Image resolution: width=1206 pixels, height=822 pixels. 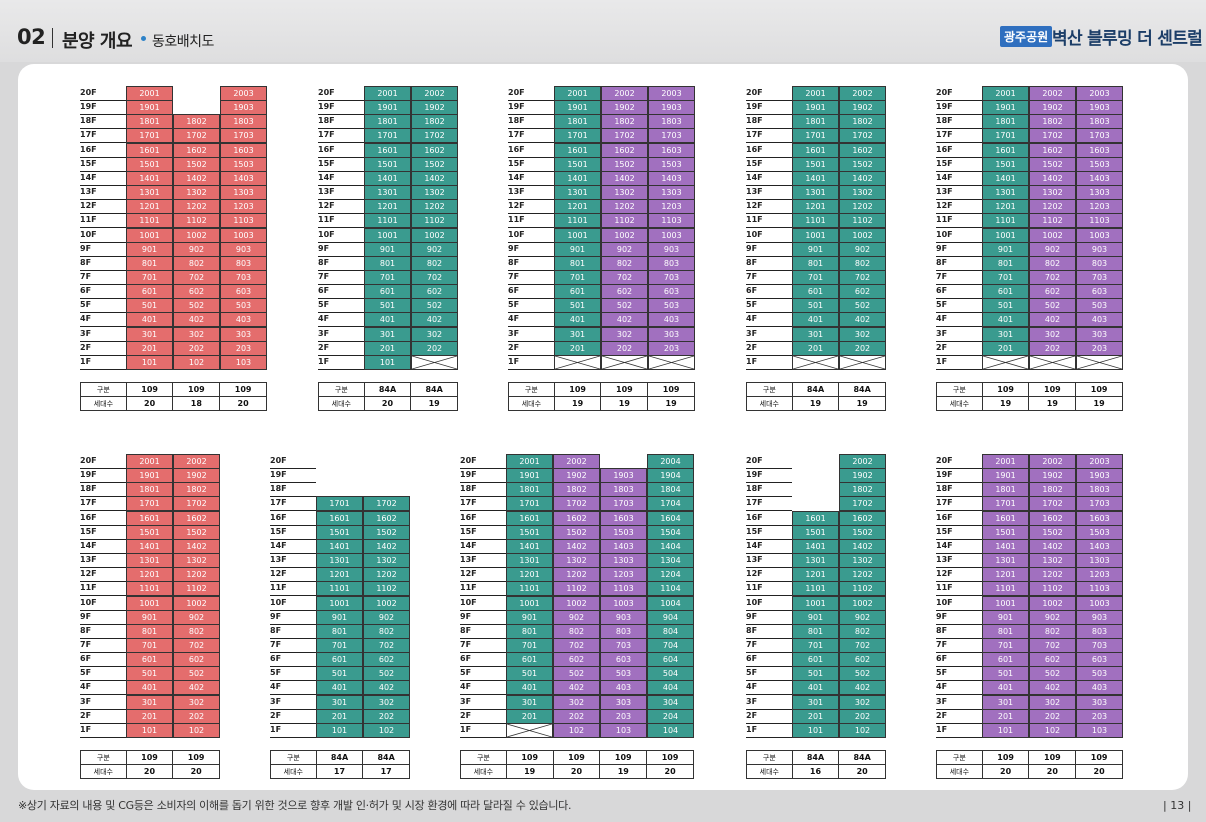 What do you see at coordinates (386, 645) in the screenshot?
I see `unit-cell: 702` at bounding box center [386, 645].